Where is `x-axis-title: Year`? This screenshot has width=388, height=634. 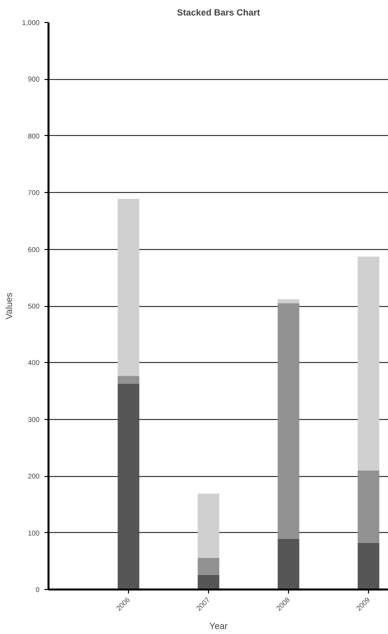 x-axis-title: Year is located at coordinates (218, 626).